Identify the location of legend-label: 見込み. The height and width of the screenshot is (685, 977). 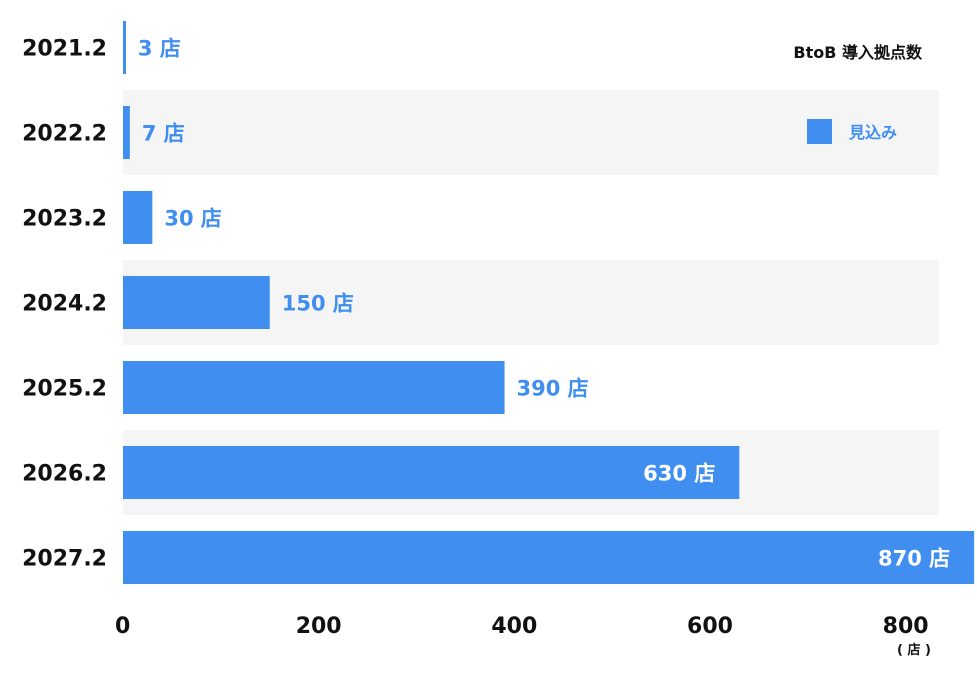
(872, 132).